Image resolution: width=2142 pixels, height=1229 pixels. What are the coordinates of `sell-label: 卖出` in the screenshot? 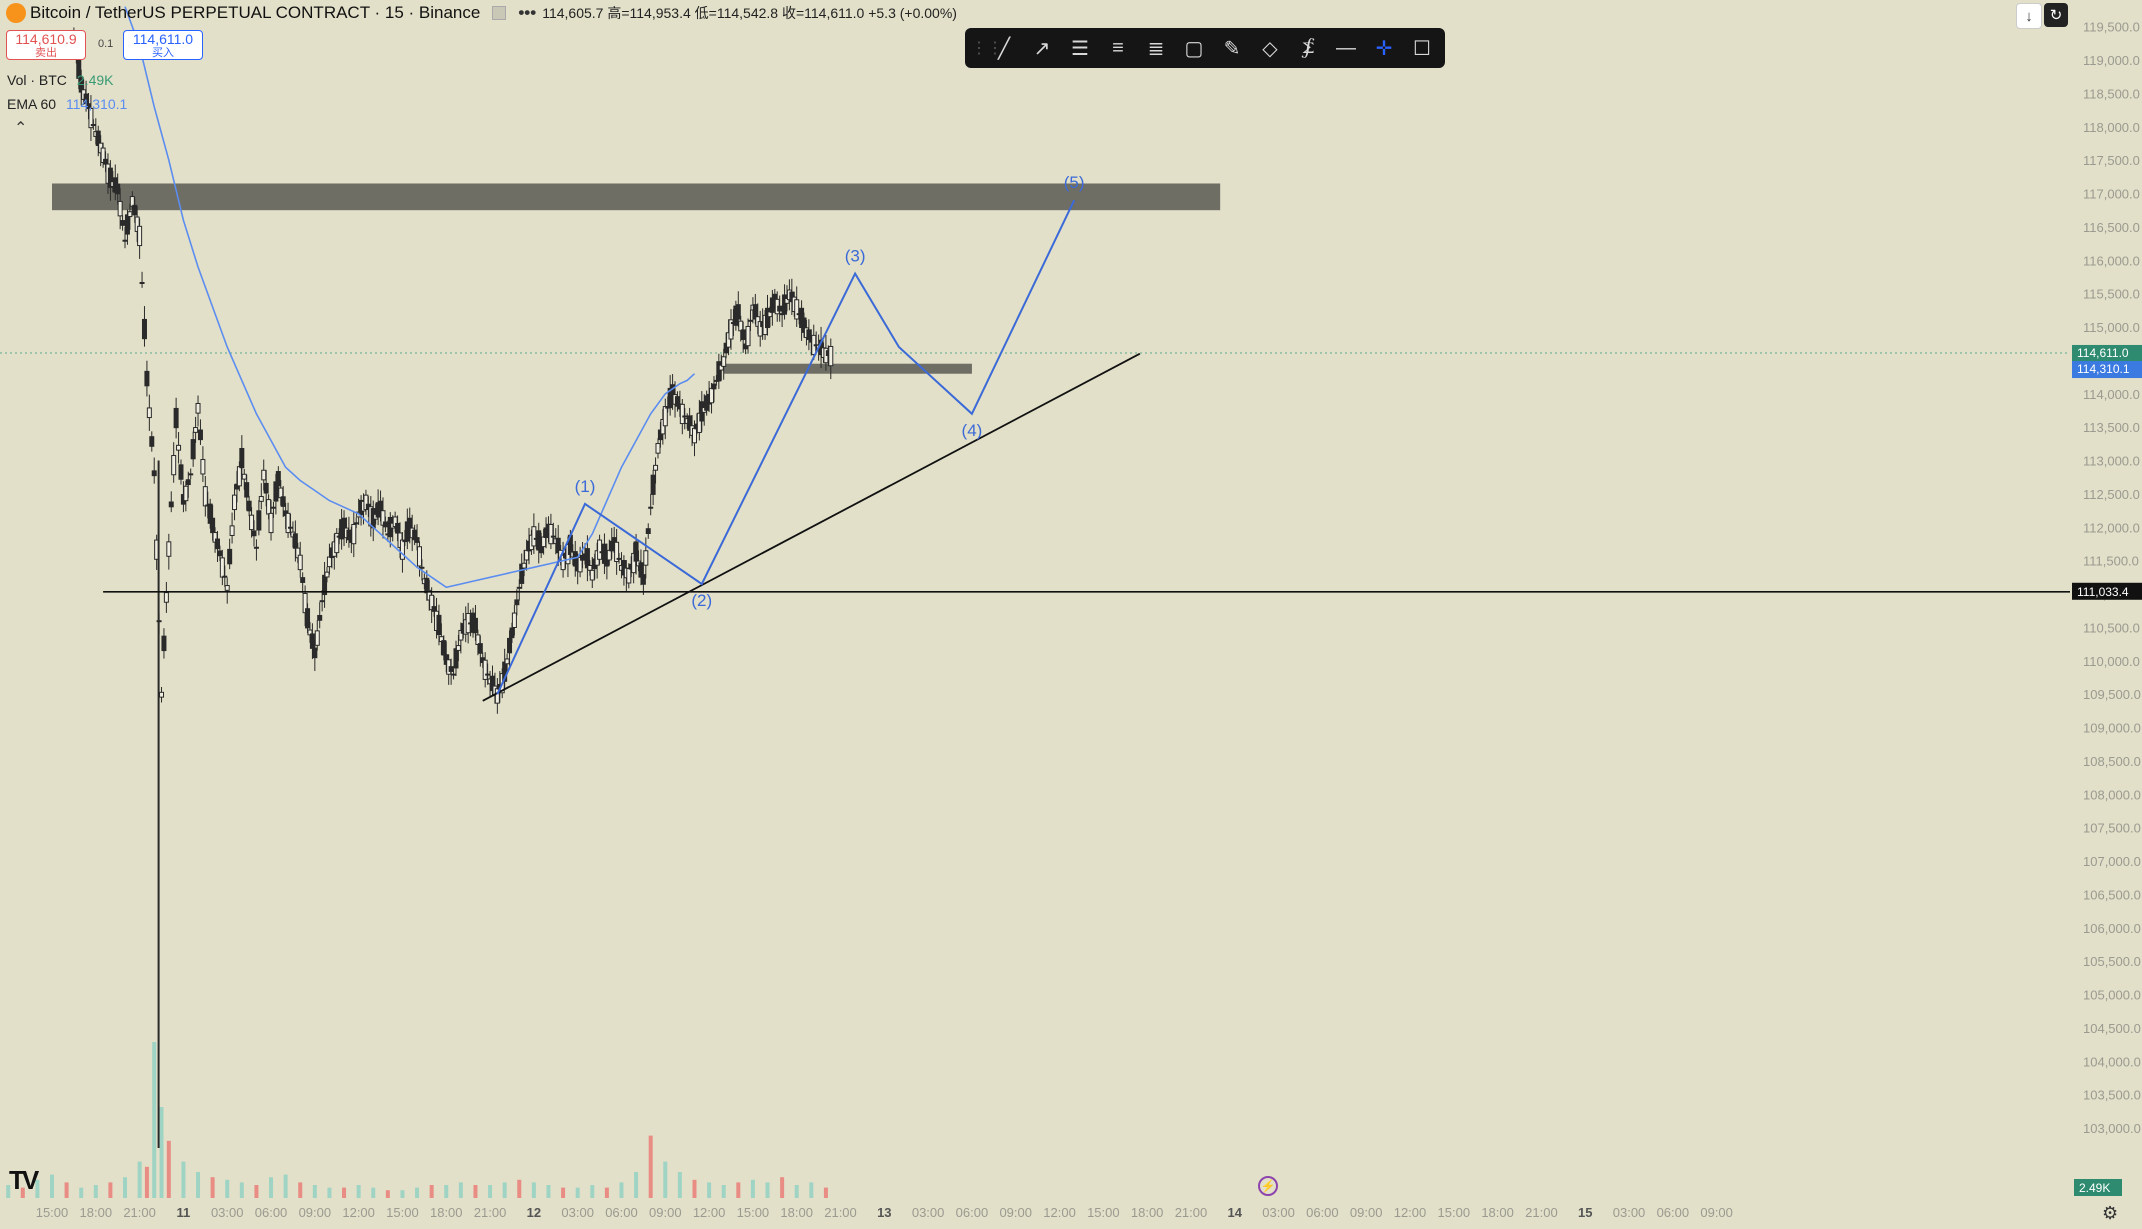 It's located at (46, 53).